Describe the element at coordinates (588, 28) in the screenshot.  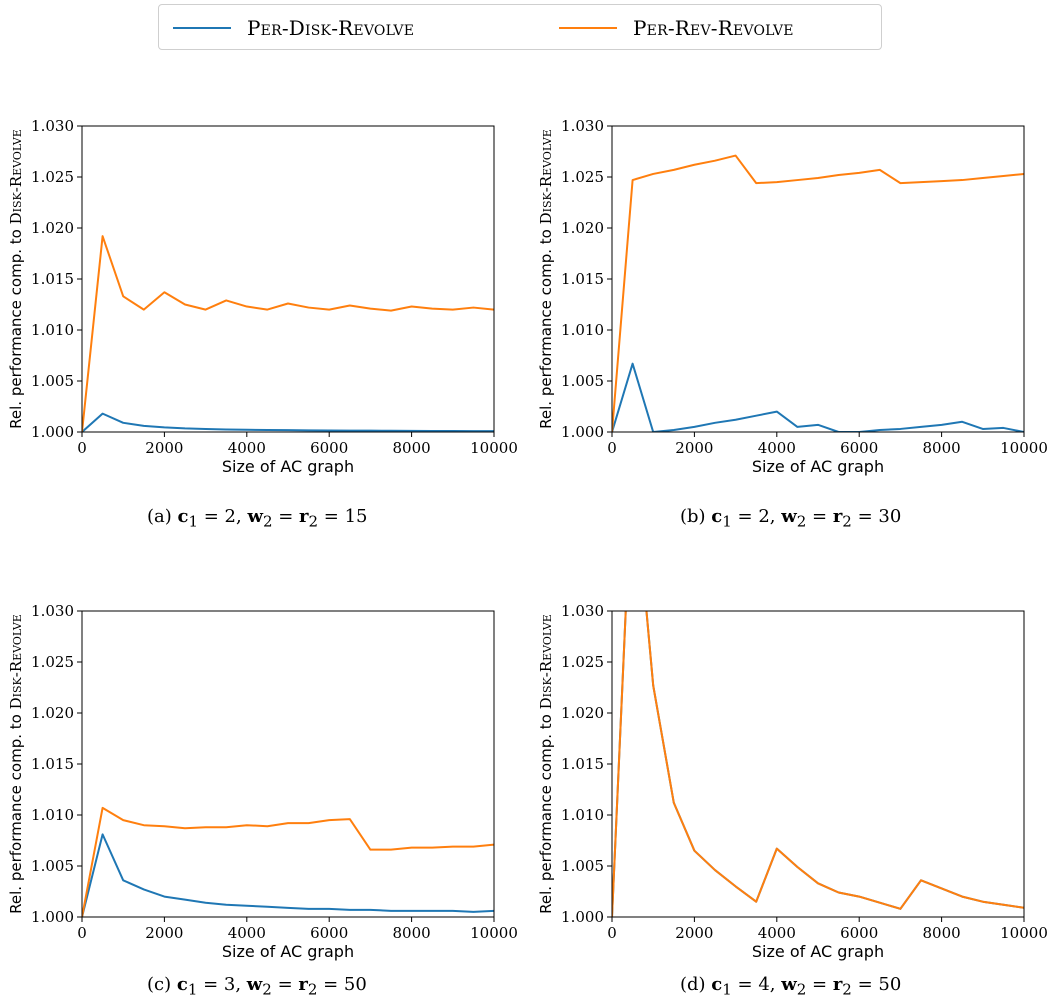
I see `legend-line-orange` at that location.